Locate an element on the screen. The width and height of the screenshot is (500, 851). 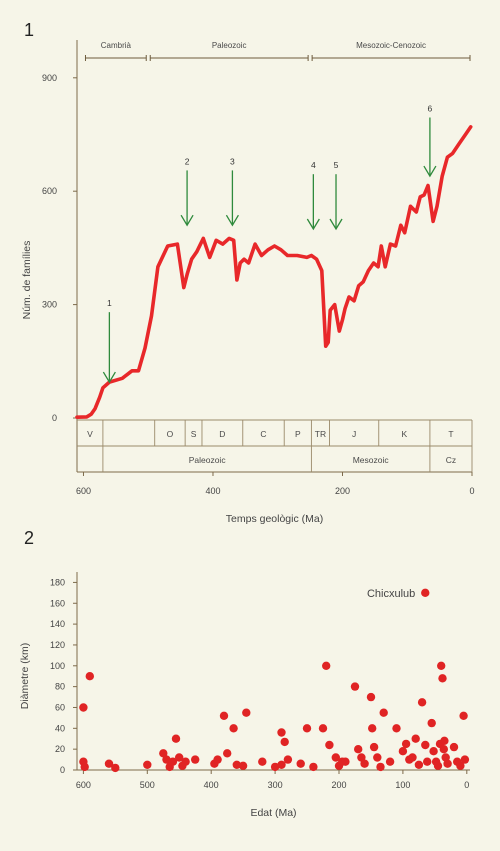
era-label: Paleozoic is located at coordinates (208, 460).